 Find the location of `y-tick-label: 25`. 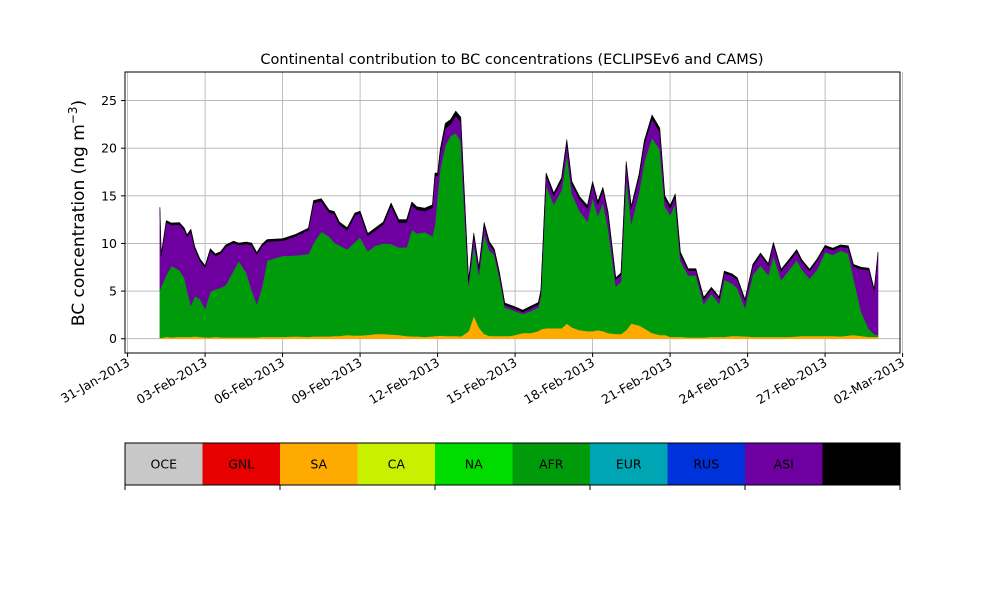

y-tick-label: 25 is located at coordinates (109, 100).